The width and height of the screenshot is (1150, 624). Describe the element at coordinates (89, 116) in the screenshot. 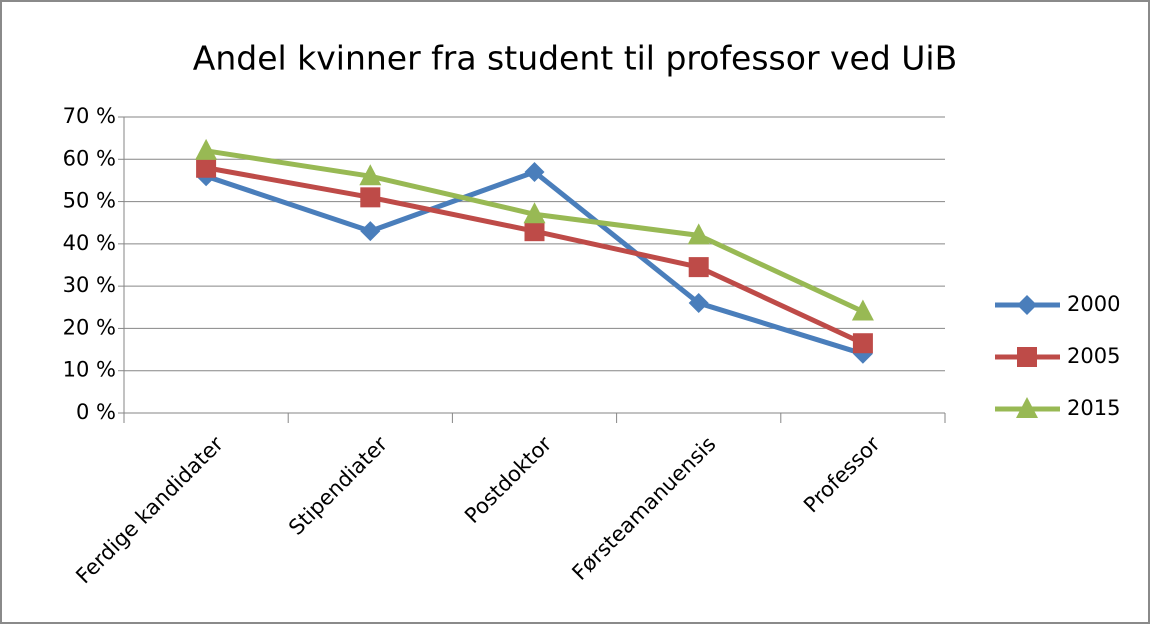

I see `y-tick-label: 70 %` at that location.